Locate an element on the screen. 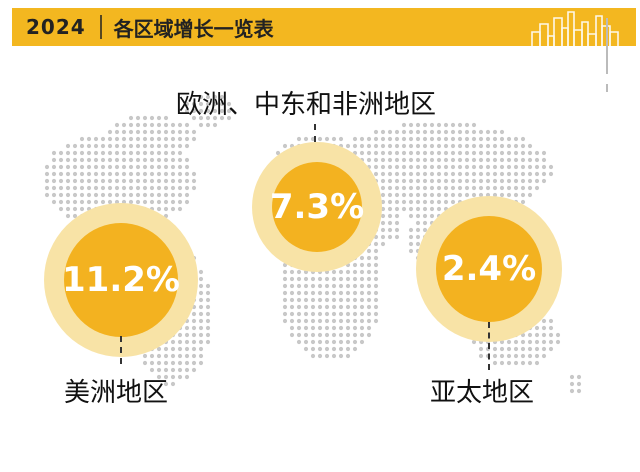 The width and height of the screenshot is (640, 472). header-title: 各区域增长一览表 is located at coordinates (193, 28).